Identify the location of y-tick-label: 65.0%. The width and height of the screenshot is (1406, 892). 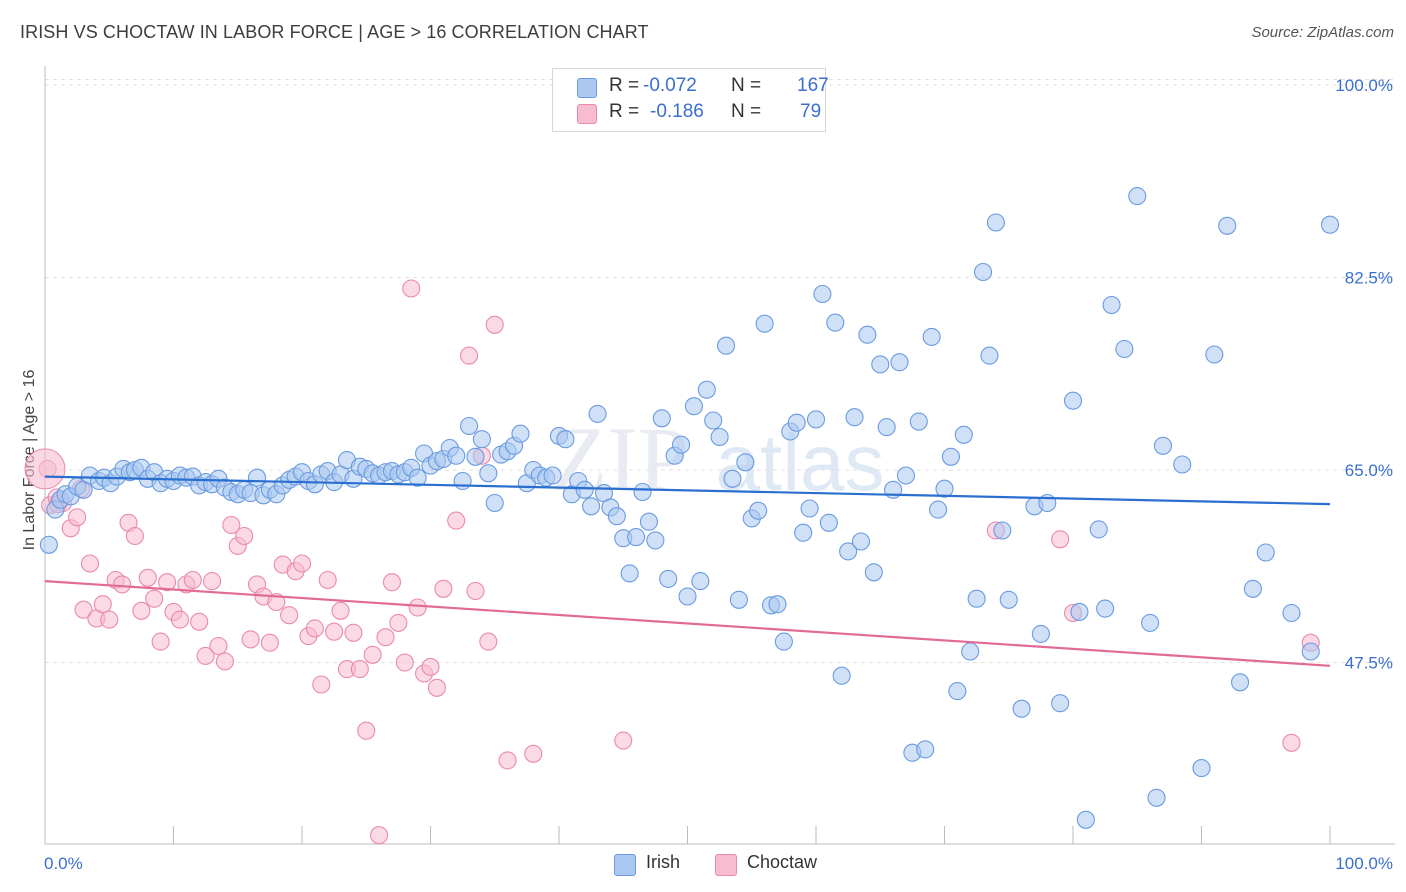
(1369, 470).